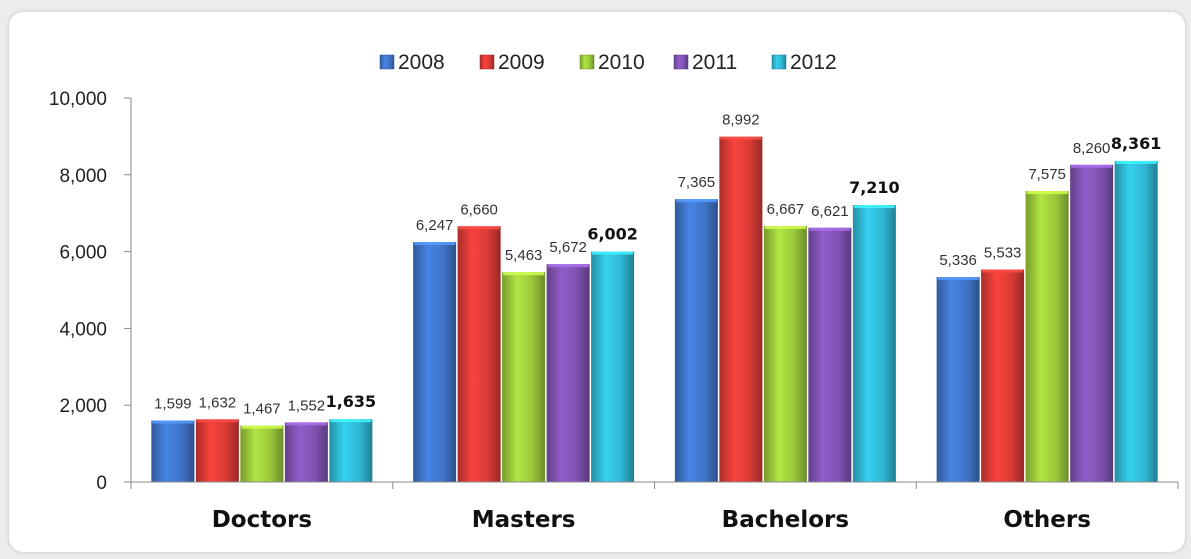 The height and width of the screenshot is (559, 1191). Describe the element at coordinates (173, 451) in the screenshot. I see `bar-doctors-2008` at that location.